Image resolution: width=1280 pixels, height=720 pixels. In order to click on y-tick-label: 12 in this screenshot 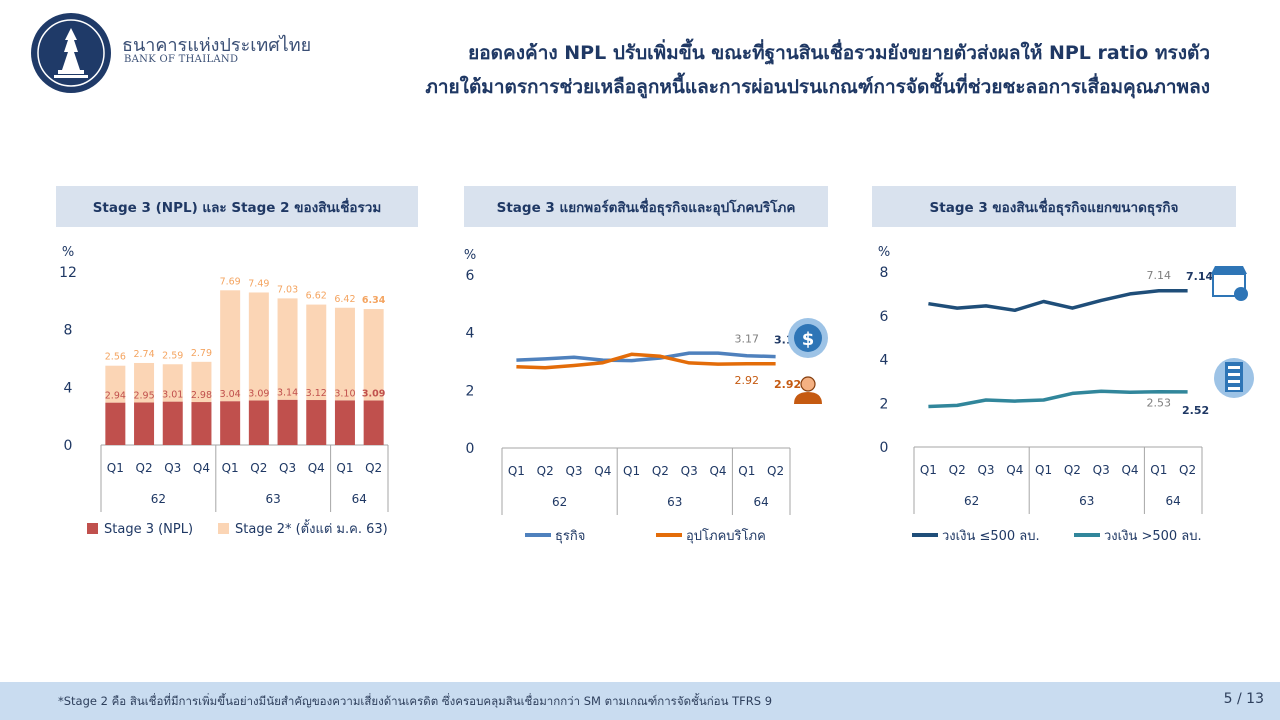, I will do `click(68, 273)`.